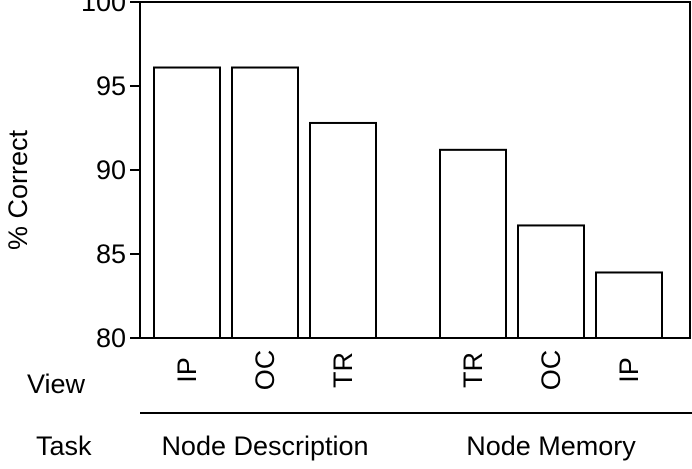 The height and width of the screenshot is (469, 692). Describe the element at coordinates (551, 446) in the screenshot. I see `task-label: Node Memory` at that location.